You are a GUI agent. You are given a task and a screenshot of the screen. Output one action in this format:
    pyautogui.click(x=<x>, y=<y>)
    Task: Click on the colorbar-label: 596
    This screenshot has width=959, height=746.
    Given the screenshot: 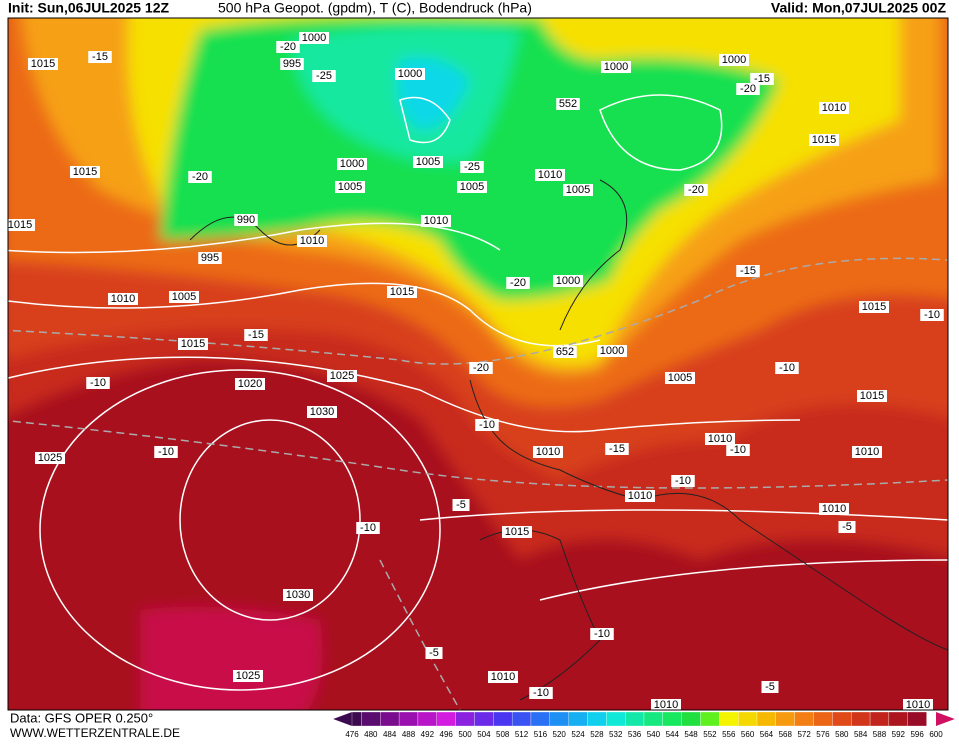 What is the action you would take?
    pyautogui.click(x=917, y=734)
    